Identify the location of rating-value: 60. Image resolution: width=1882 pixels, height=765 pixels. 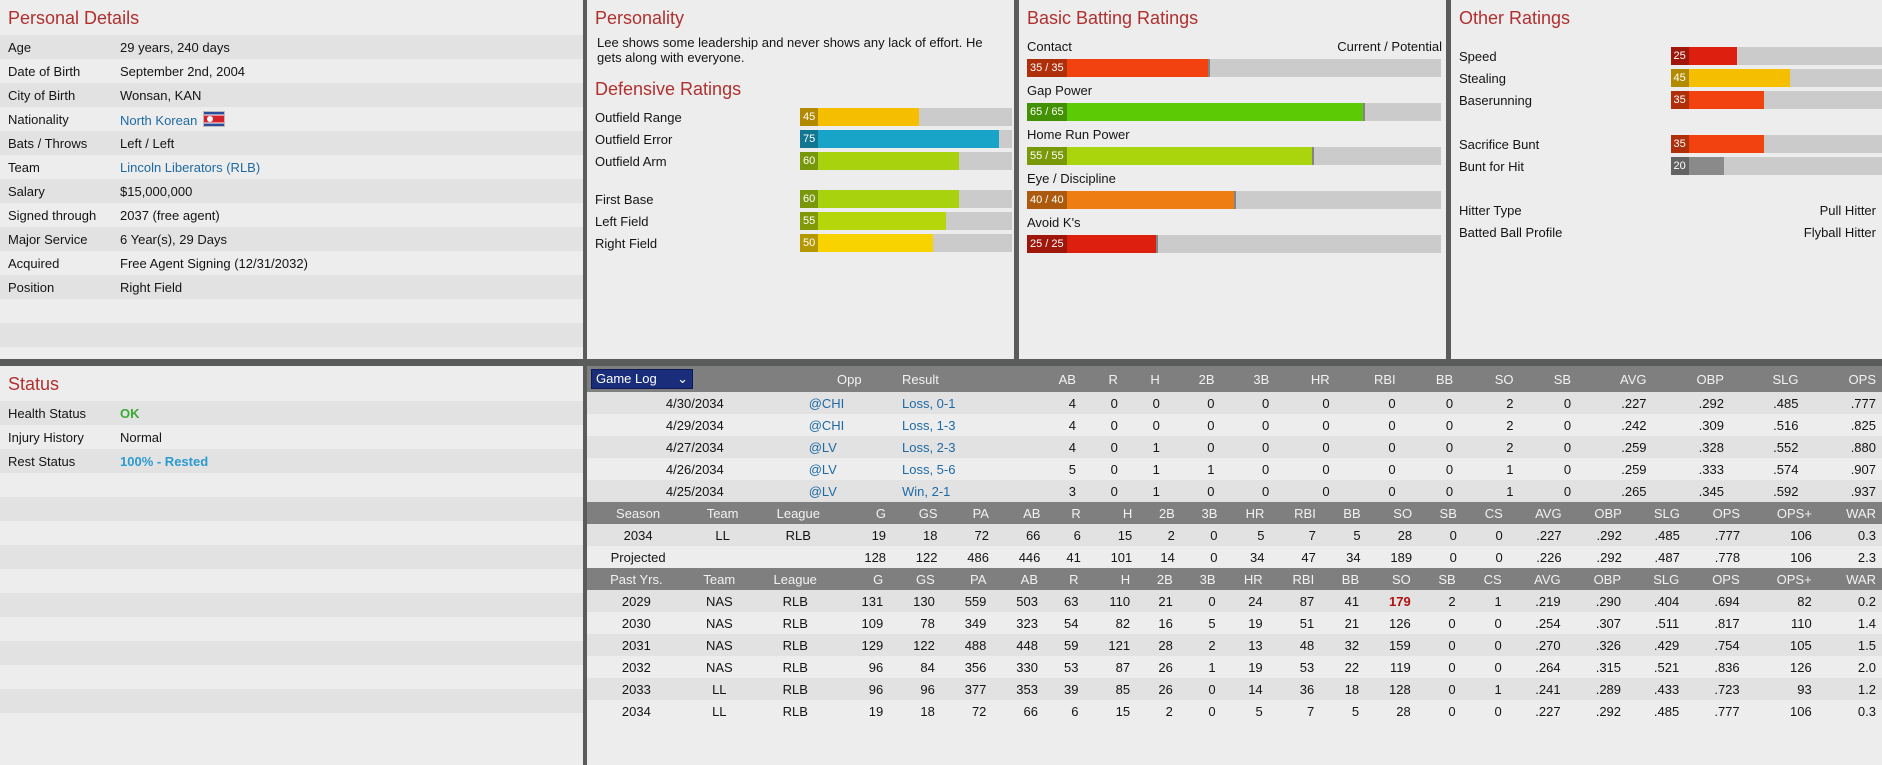
(809, 161).